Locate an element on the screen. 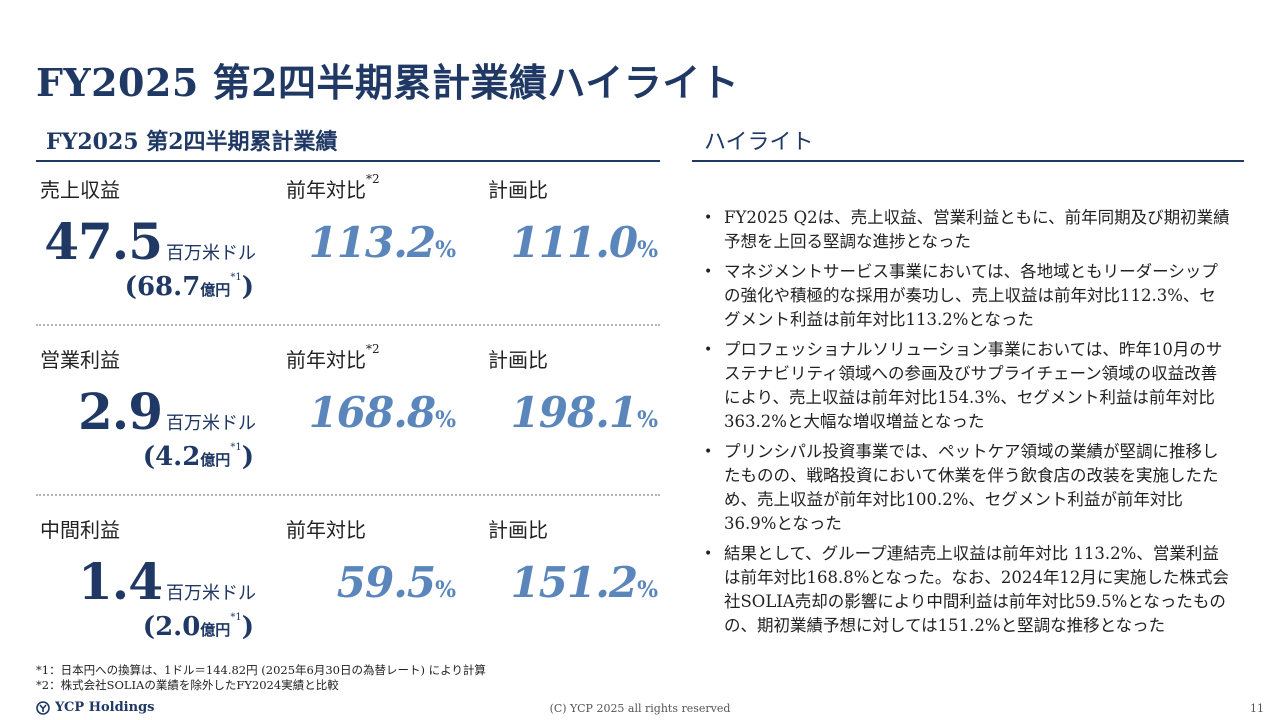 The height and width of the screenshot is (720, 1280). interim-profit-label: 中間利益 is located at coordinates (80, 530).